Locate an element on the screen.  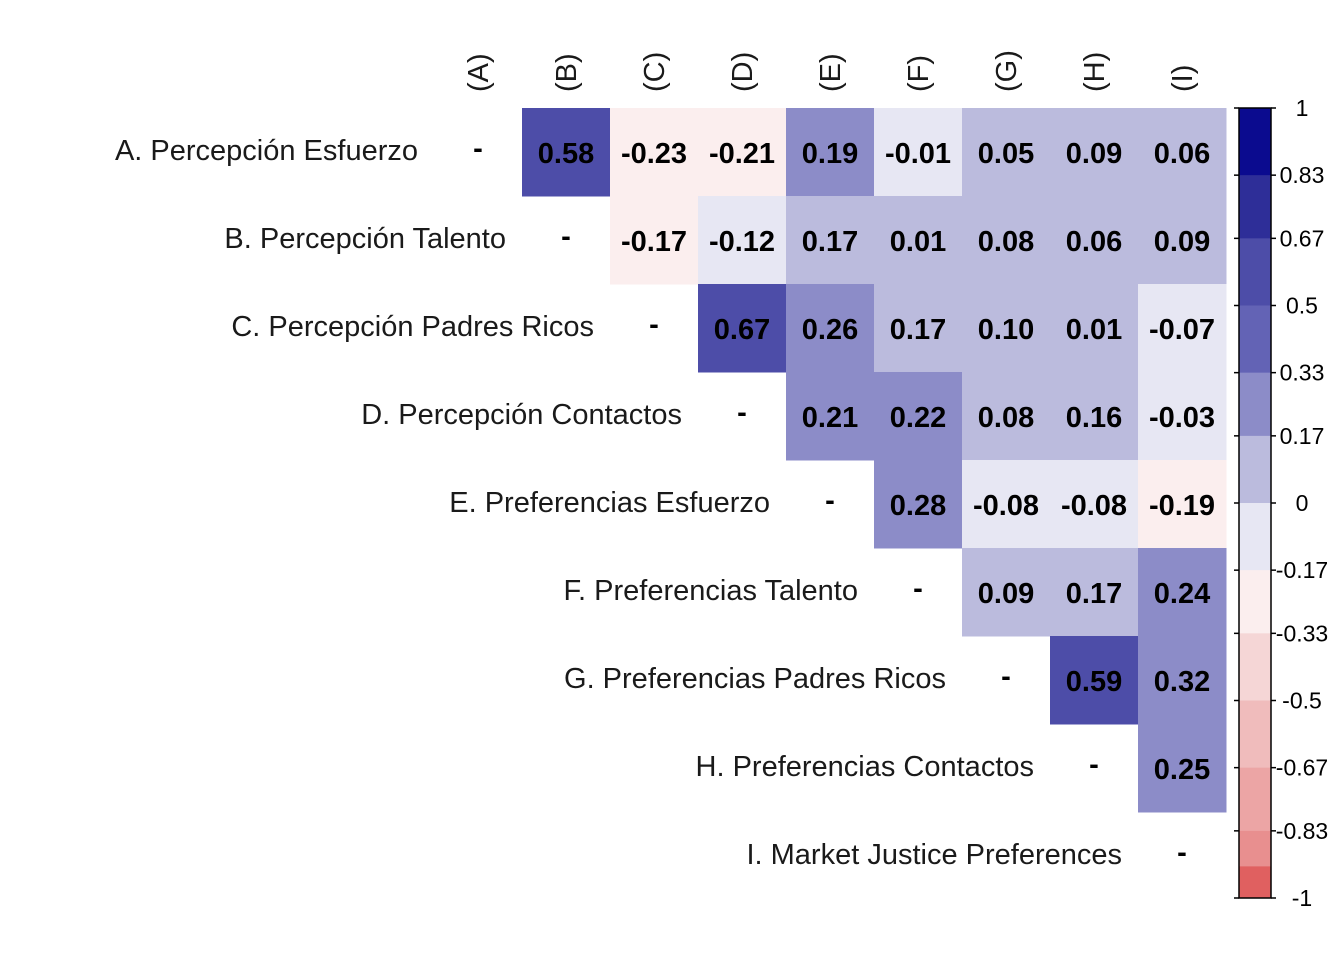
cell-value-label: 0.26 is located at coordinates (830, 330).